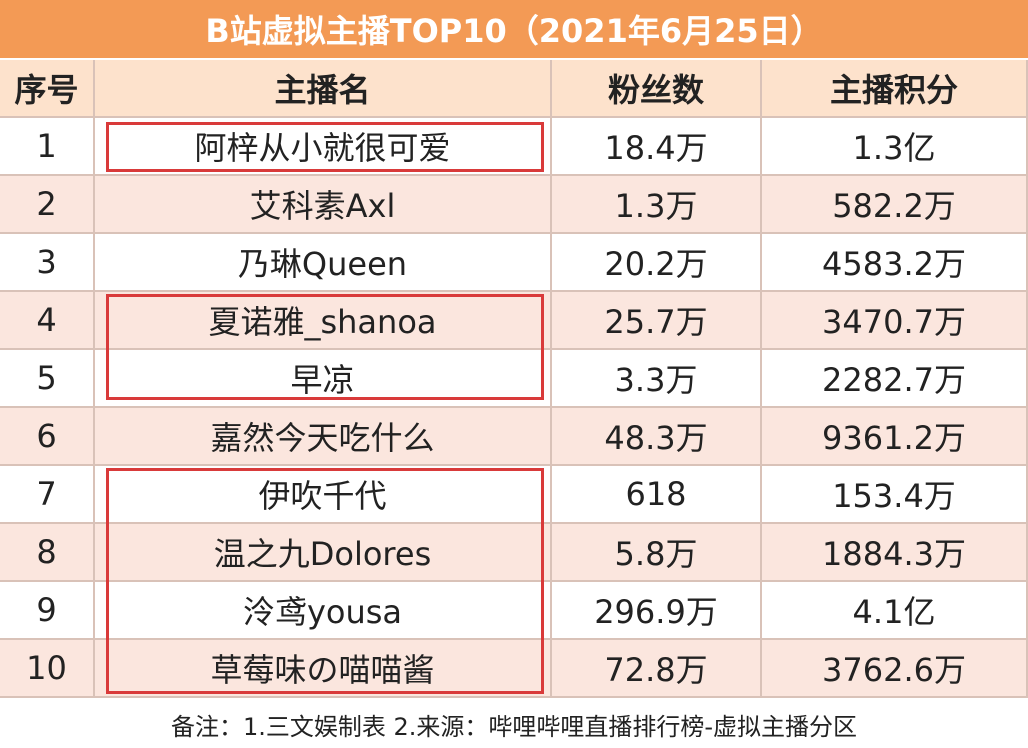 This screenshot has height=748, width=1028. I want to click on table-cell: 9361.2万, so click(895, 437).